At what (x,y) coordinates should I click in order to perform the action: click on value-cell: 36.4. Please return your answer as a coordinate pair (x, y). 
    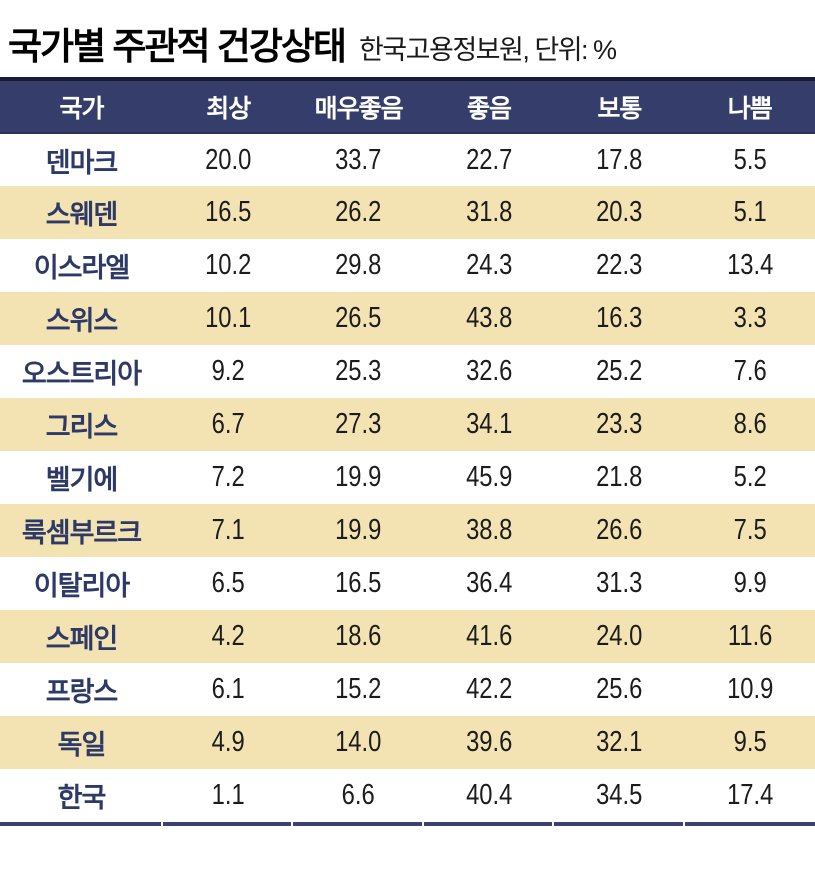
    Looking at the image, I should click on (489, 583).